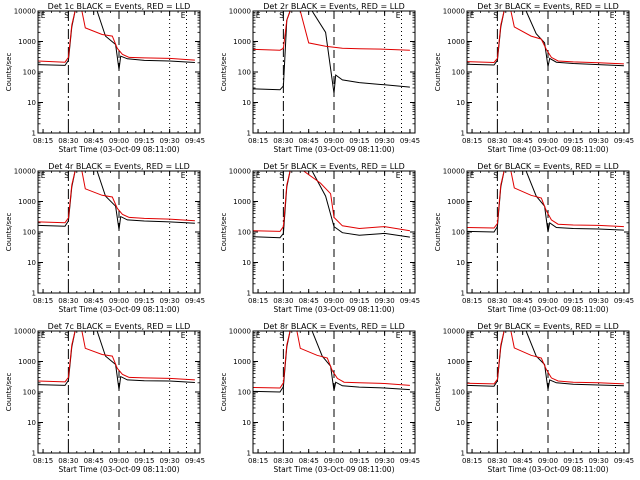 The height and width of the screenshot is (480, 640). What do you see at coordinates (283, 141) in the screenshot?
I see `x-tick-label: 08:30` at bounding box center [283, 141].